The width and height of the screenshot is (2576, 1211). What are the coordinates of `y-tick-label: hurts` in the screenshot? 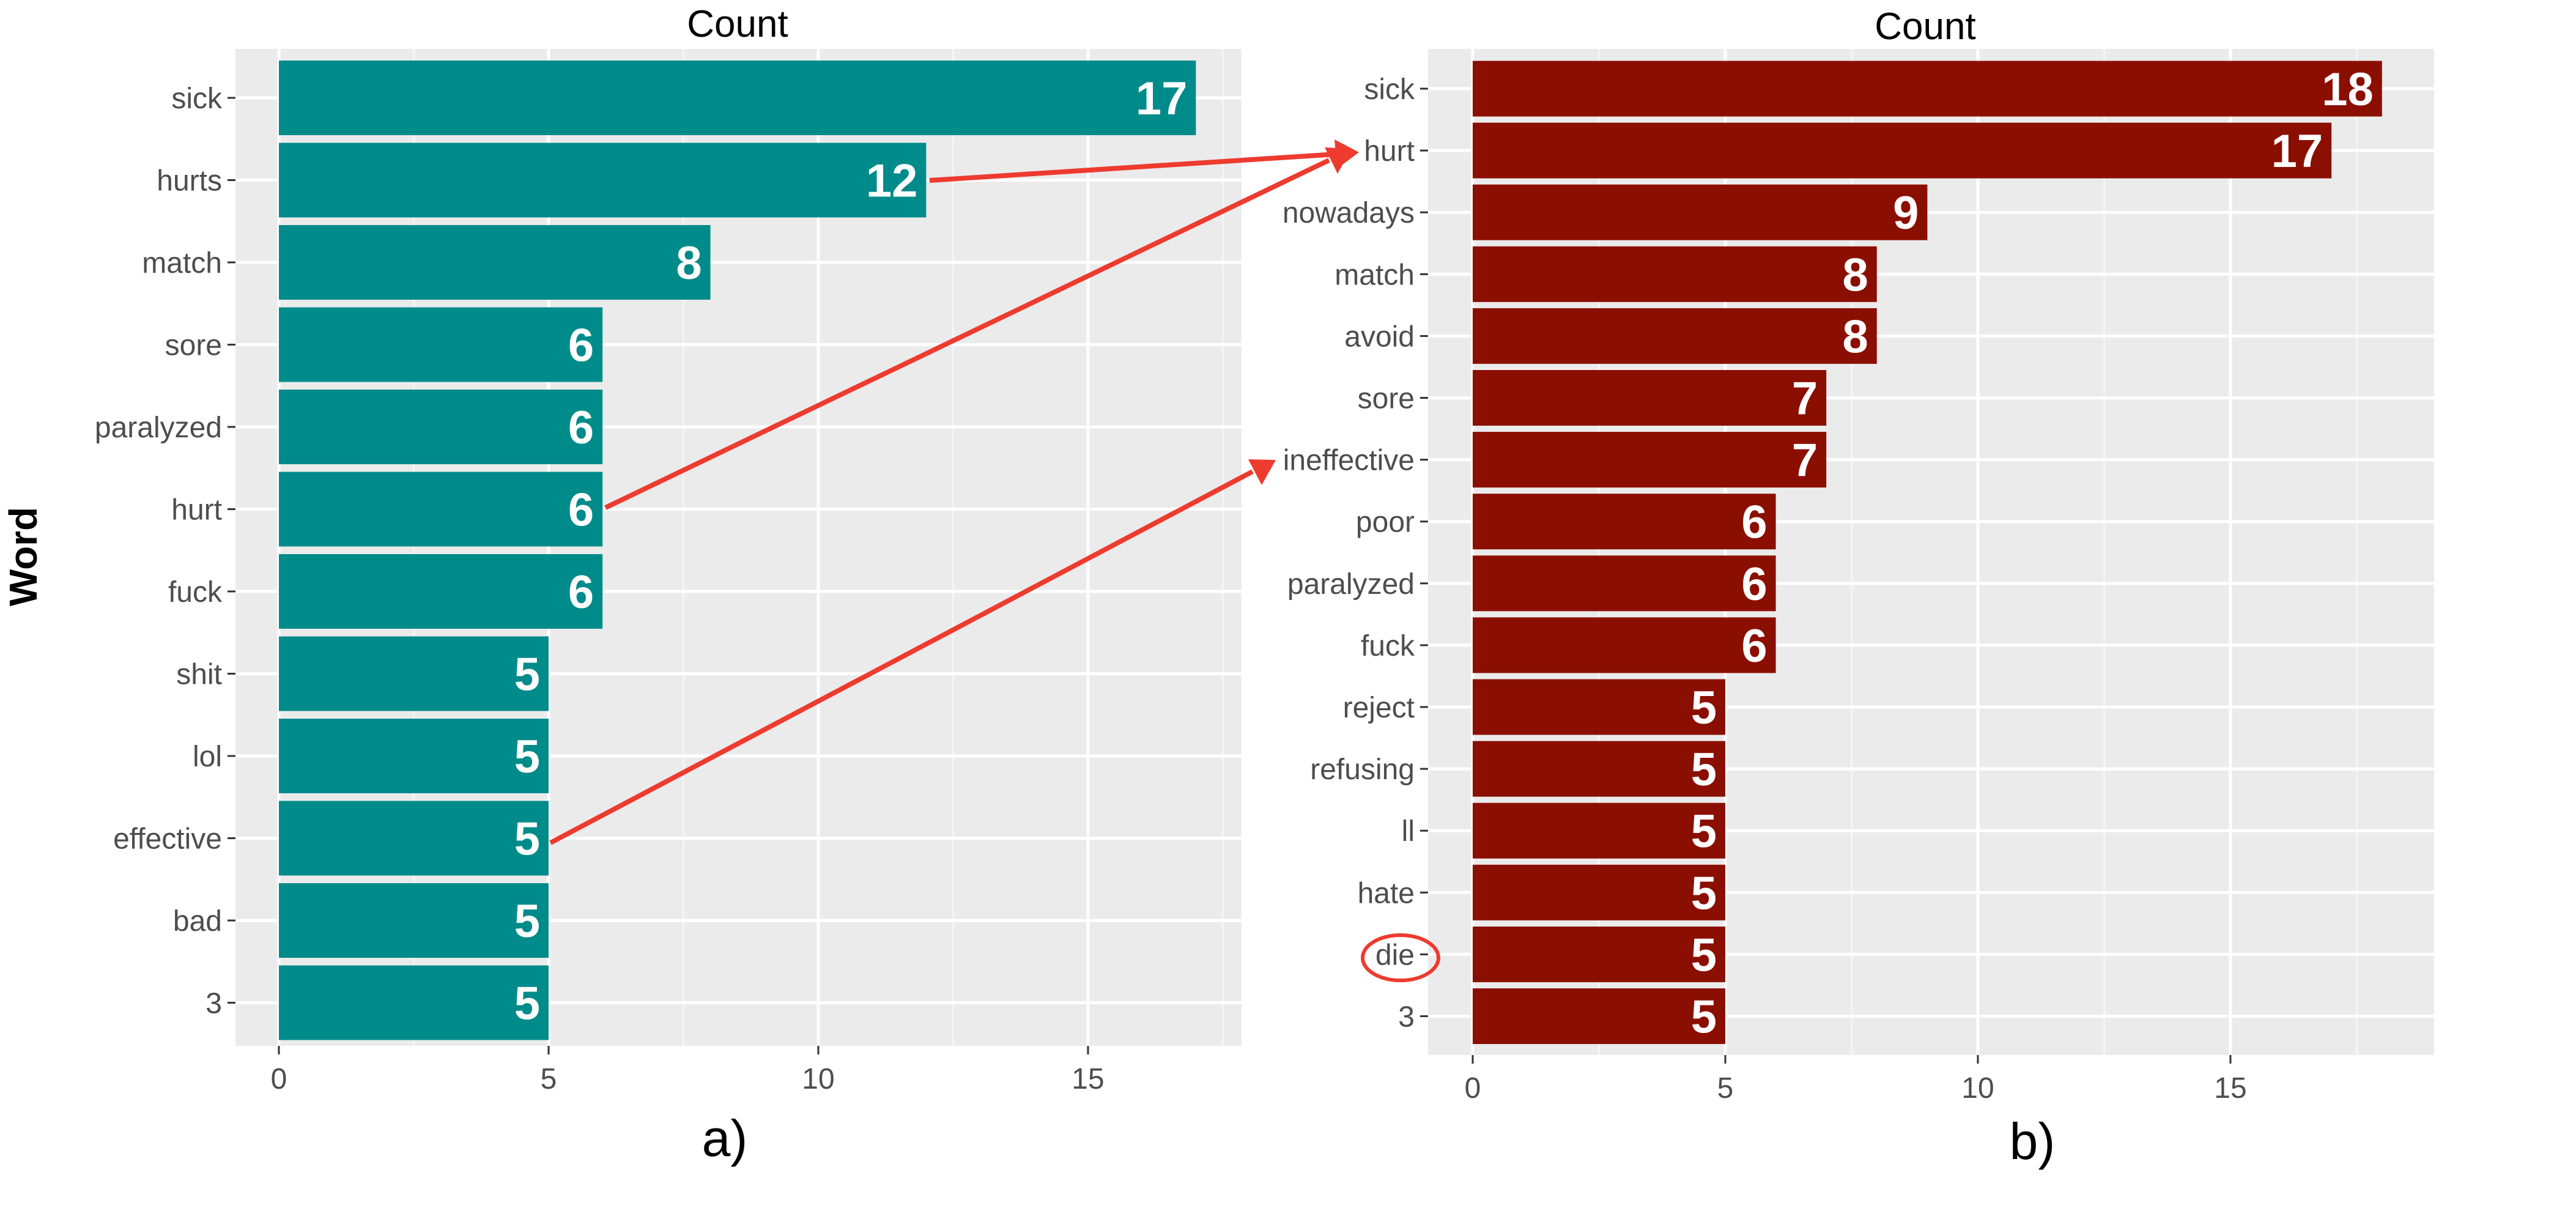 It's located at (189, 182).